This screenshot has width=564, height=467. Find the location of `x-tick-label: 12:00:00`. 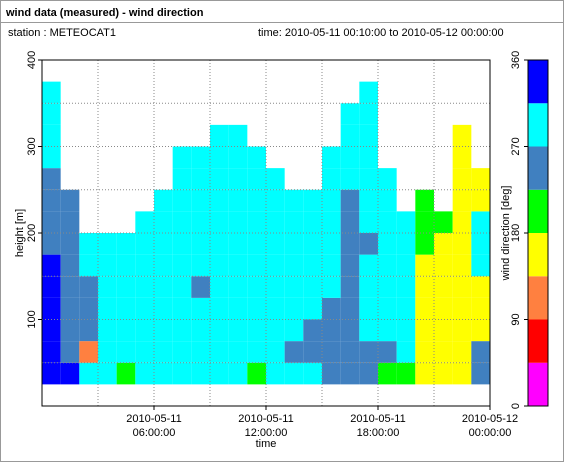

x-tick-label: 12:00:00 is located at coordinates (266, 433).